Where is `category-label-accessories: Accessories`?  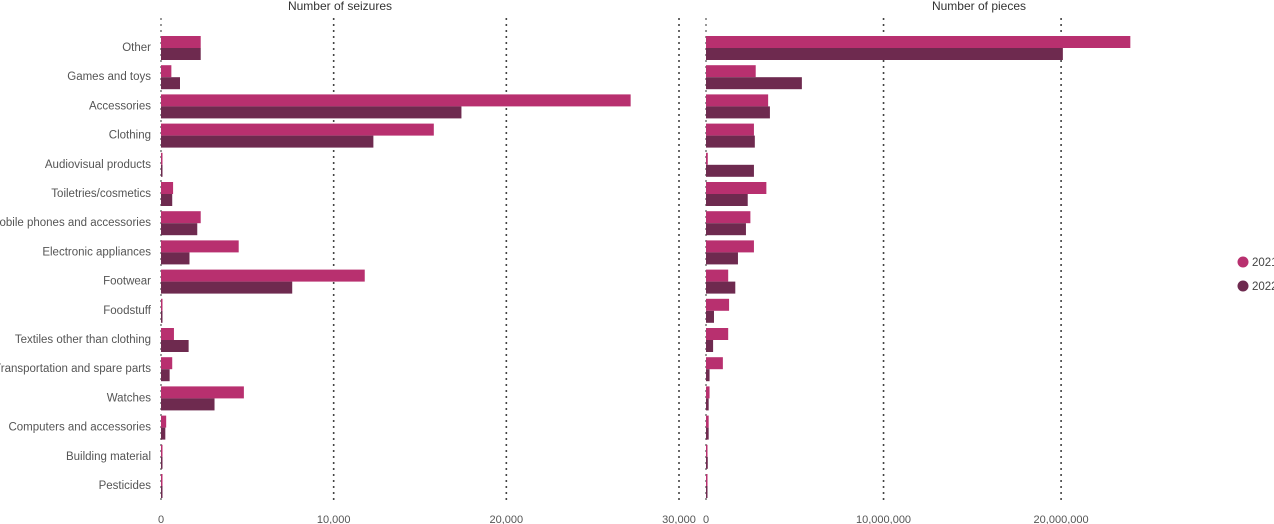 category-label-accessories: Accessories is located at coordinates (120, 106).